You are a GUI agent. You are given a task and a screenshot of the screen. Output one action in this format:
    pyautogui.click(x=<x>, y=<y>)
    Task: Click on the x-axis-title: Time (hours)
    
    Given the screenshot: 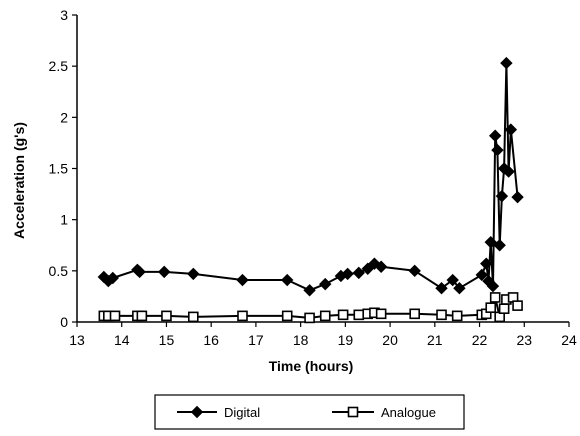 What is the action you would take?
    pyautogui.click(x=311, y=366)
    